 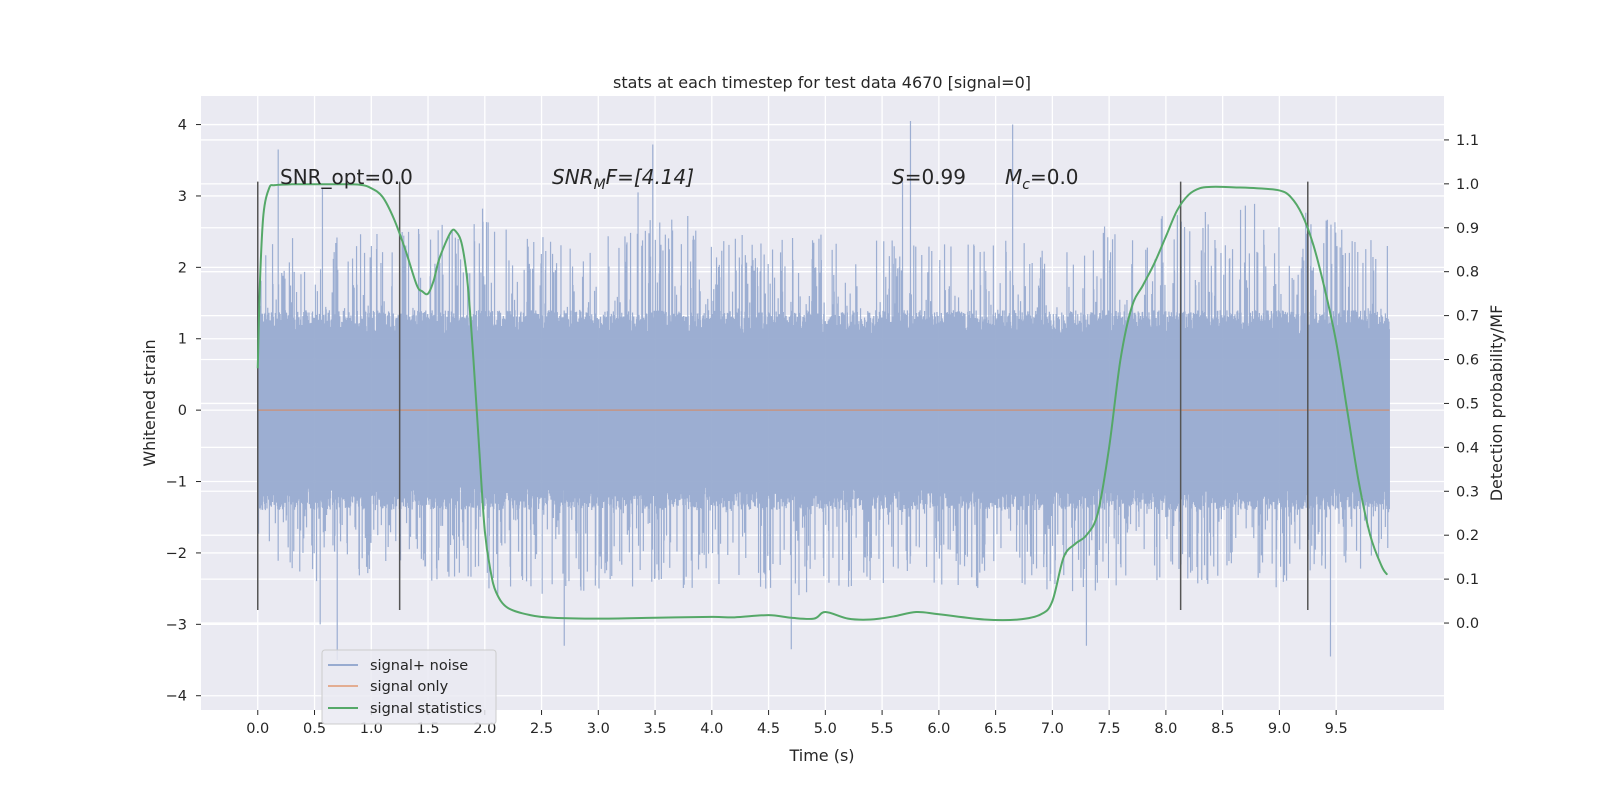 What do you see at coordinates (371, 729) in the screenshot?
I see `x-tick-label: 1.0` at bounding box center [371, 729].